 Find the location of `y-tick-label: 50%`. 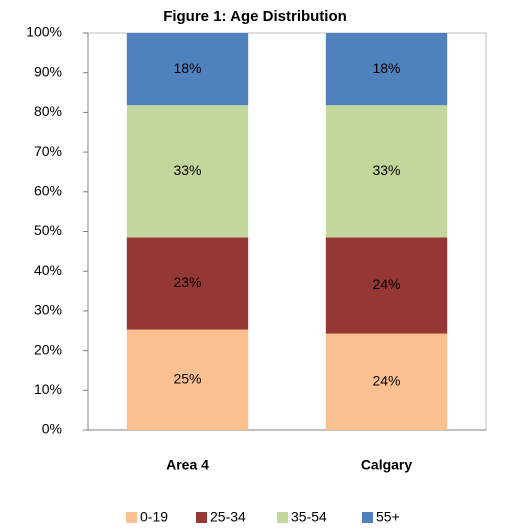

y-tick-label: 50% is located at coordinates (48, 230).